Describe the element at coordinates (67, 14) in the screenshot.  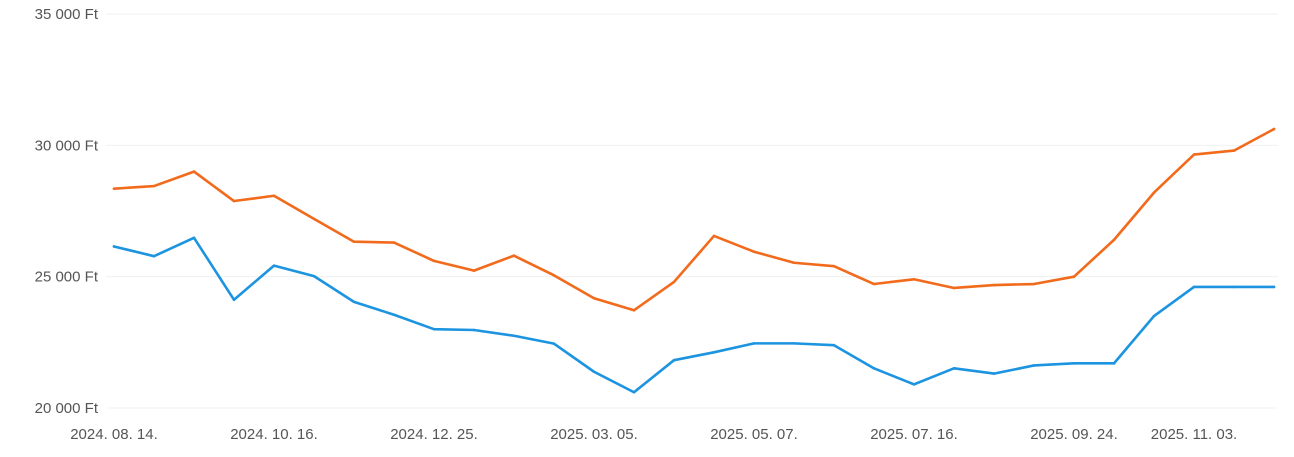
I see `y-tick-label: 35 000 Ft` at that location.